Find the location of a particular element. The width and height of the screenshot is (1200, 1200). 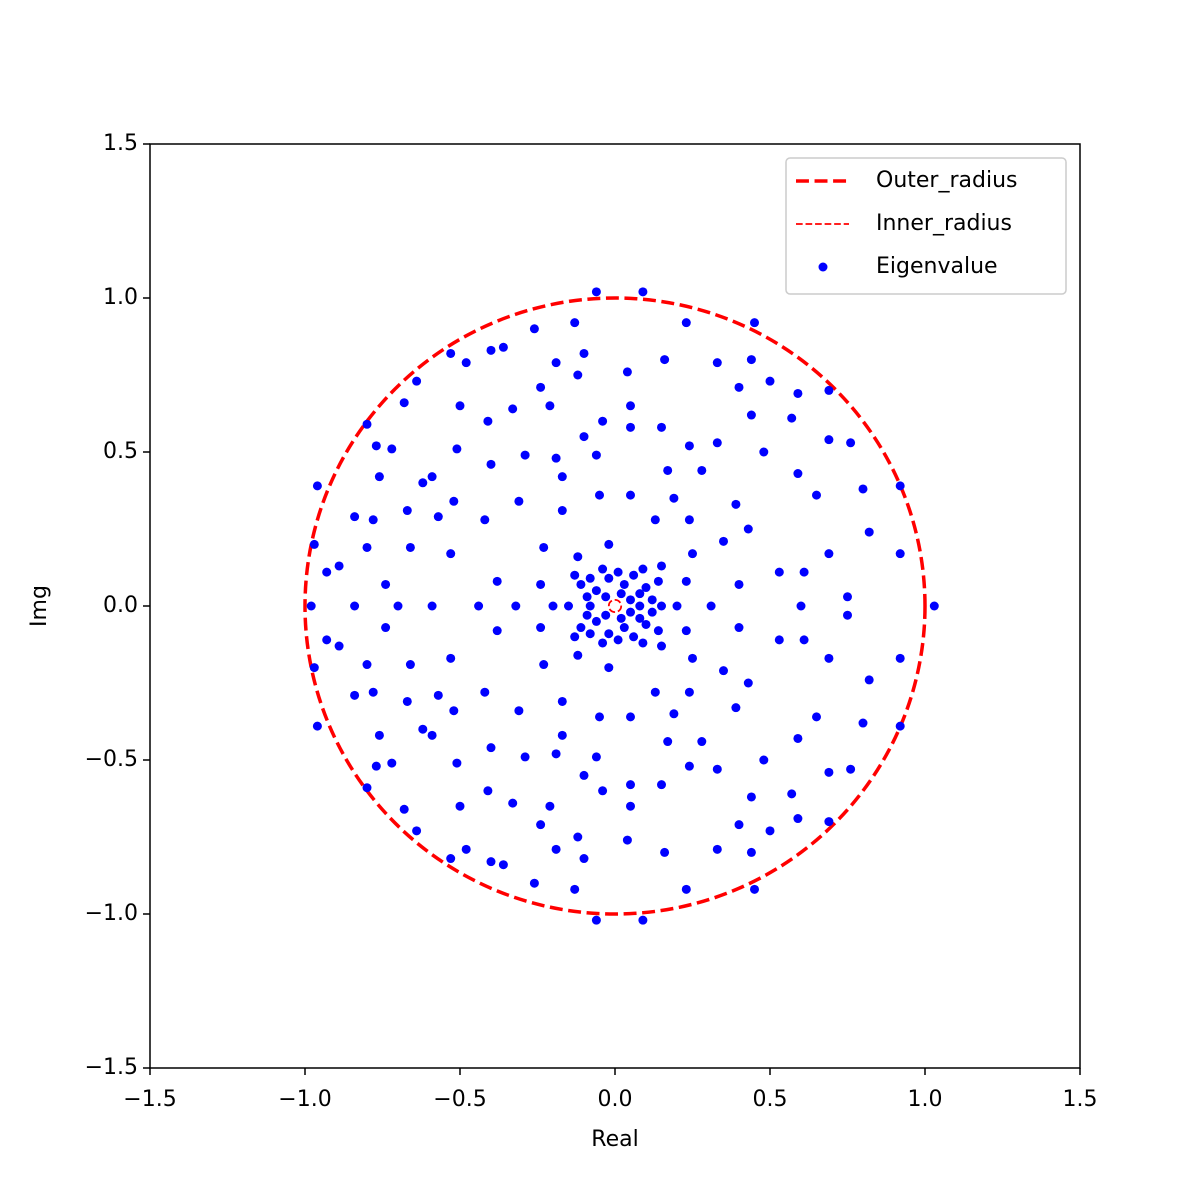

legend-label: Eigenvalue is located at coordinates (937, 266).